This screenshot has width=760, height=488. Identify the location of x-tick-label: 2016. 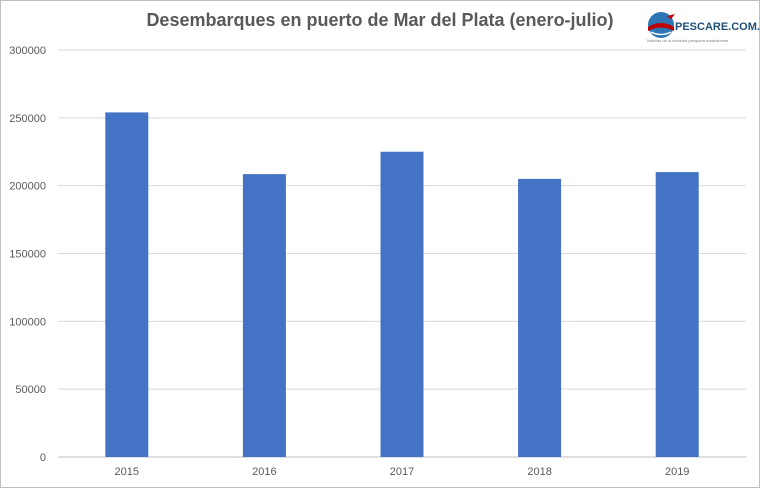
(264, 472).